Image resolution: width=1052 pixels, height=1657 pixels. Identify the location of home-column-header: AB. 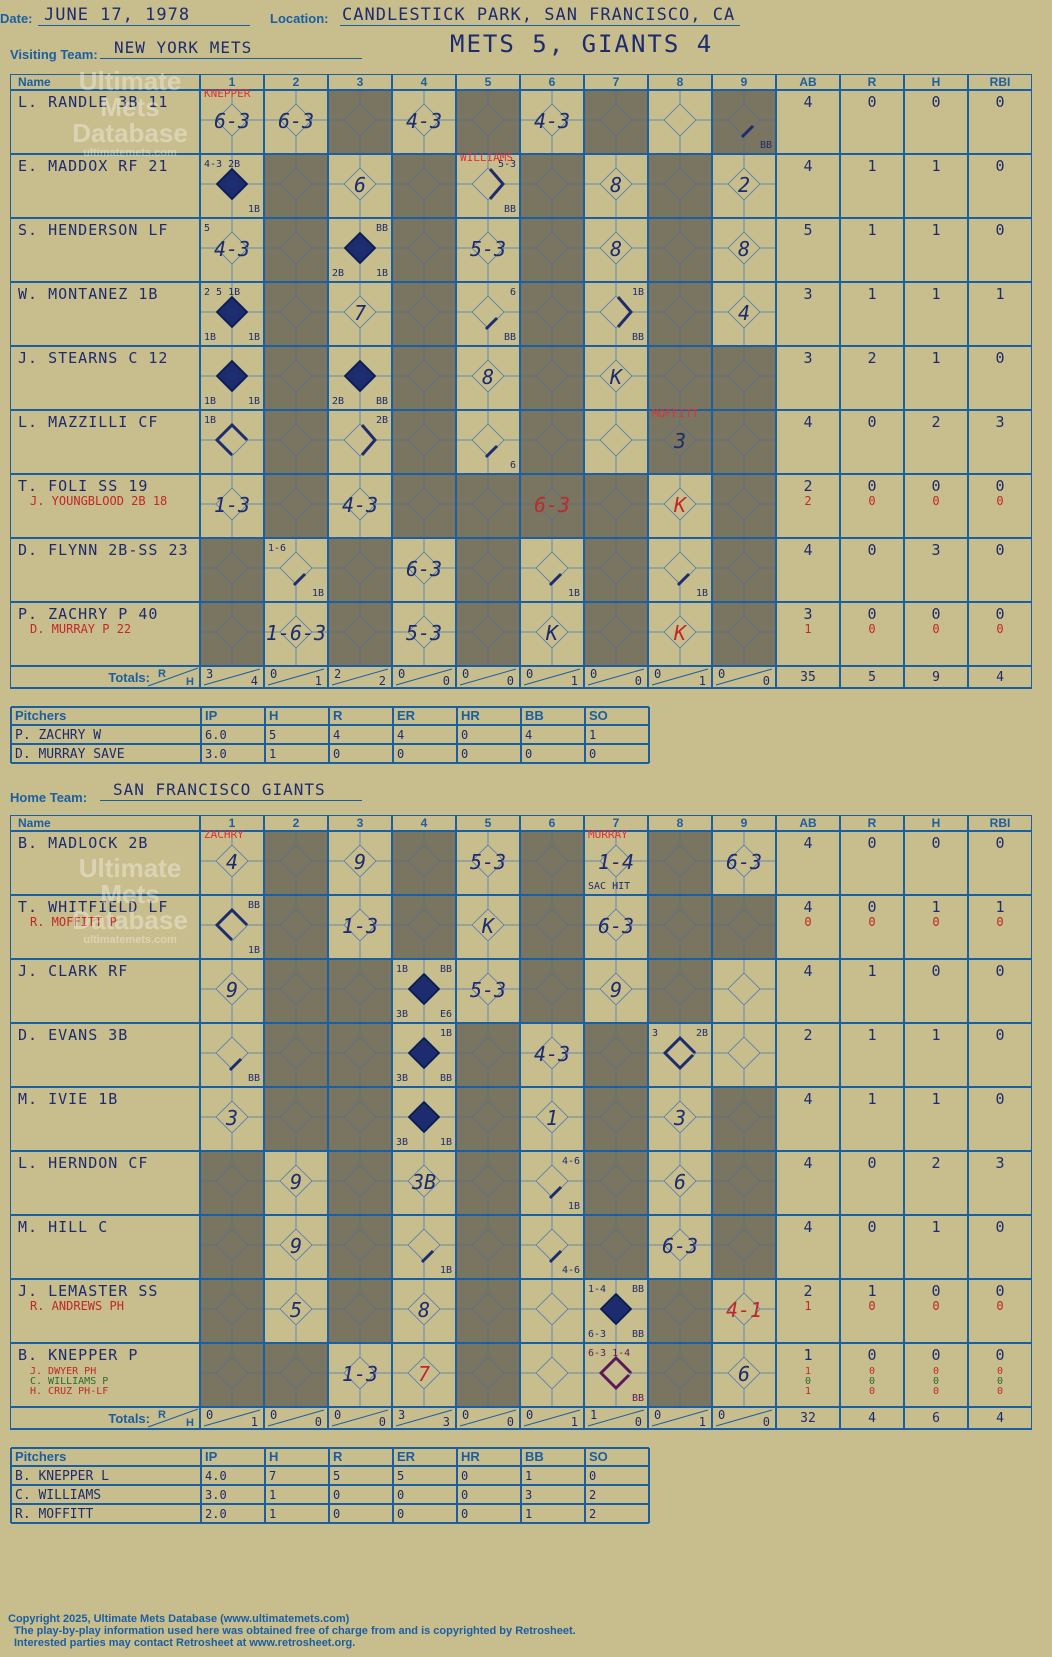
(808, 823).